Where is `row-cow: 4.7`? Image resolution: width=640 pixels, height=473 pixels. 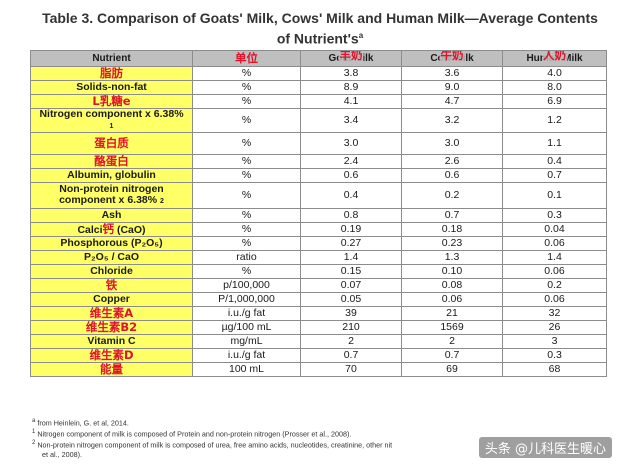
row-cow: 4.7 is located at coordinates (452, 101).